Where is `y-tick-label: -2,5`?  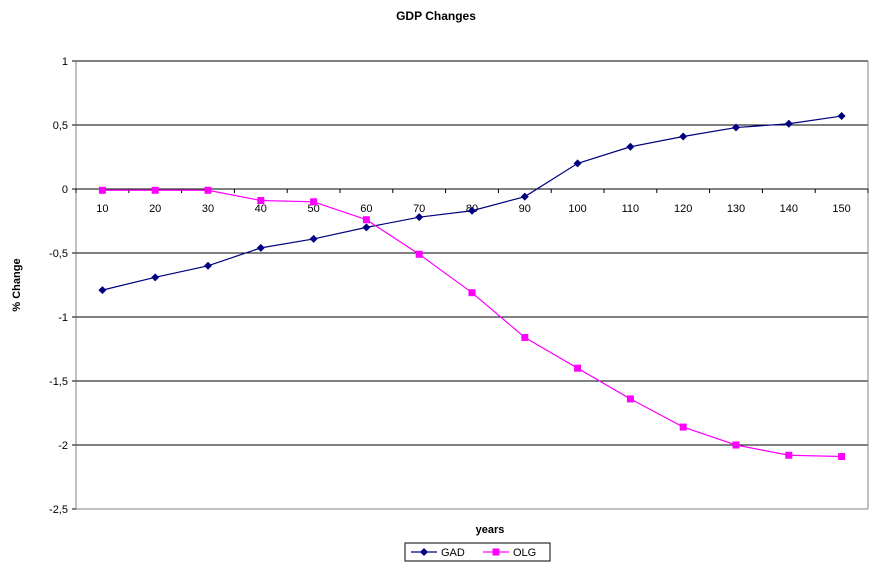
y-tick-label: -2,5 is located at coordinates (58, 510).